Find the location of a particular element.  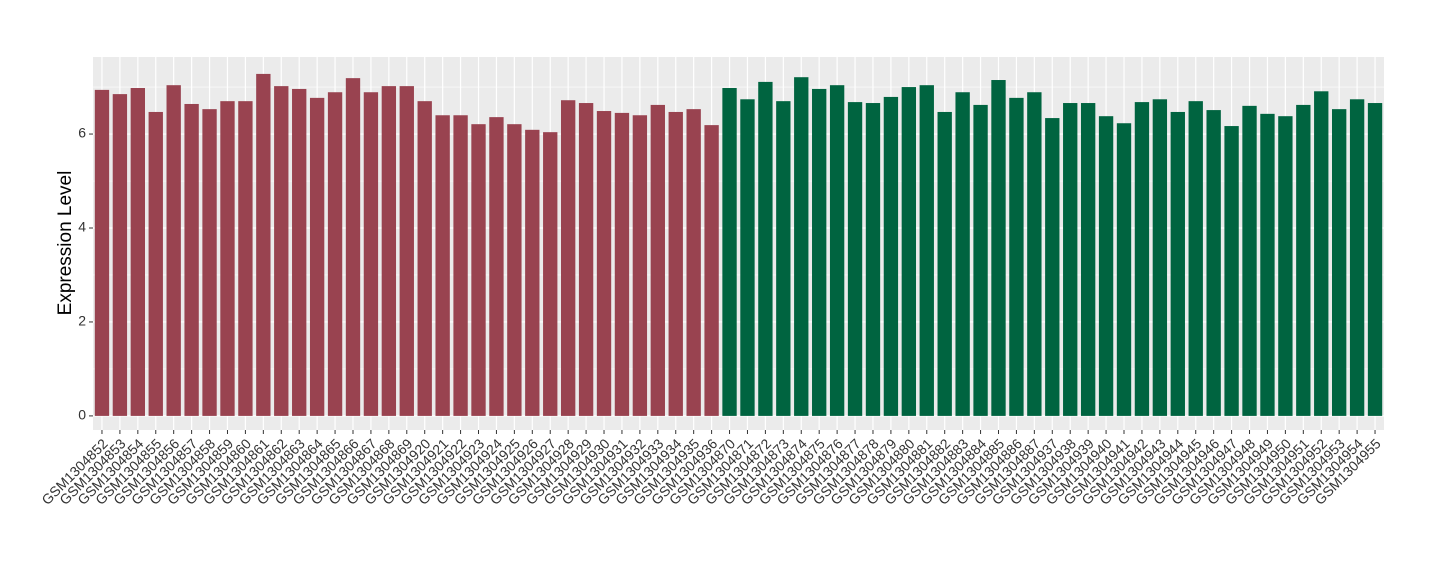

y-axis-label: Expression Level is located at coordinates (65, 243).